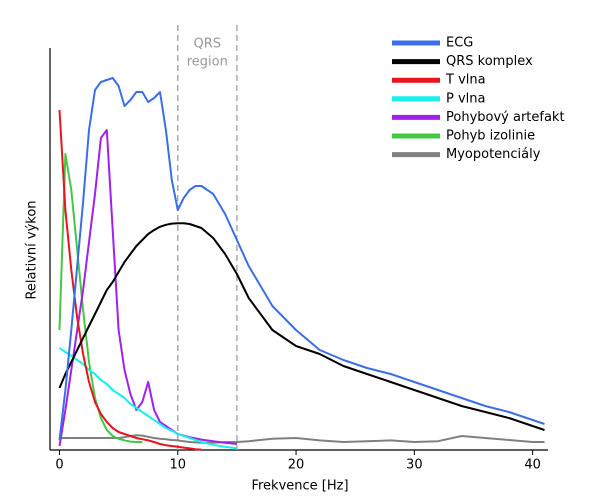 This screenshot has height=500, width=600. What do you see at coordinates (532, 465) in the screenshot?
I see `x-tick-label: 40` at bounding box center [532, 465].